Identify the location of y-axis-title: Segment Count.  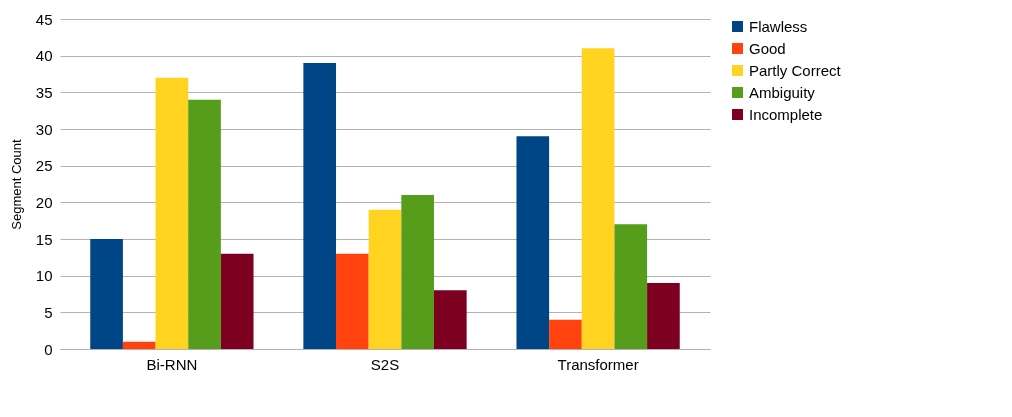
(16, 184).